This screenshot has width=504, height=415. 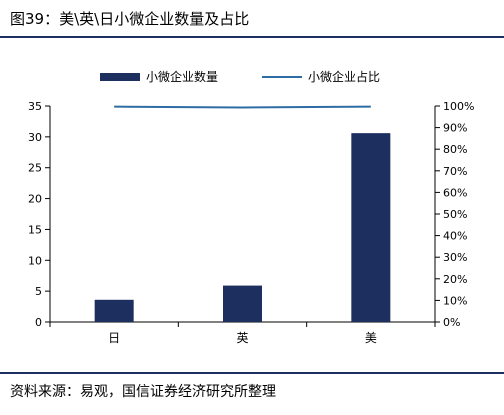 What do you see at coordinates (252, 37) in the screenshot?
I see `title-rule` at bounding box center [252, 37].